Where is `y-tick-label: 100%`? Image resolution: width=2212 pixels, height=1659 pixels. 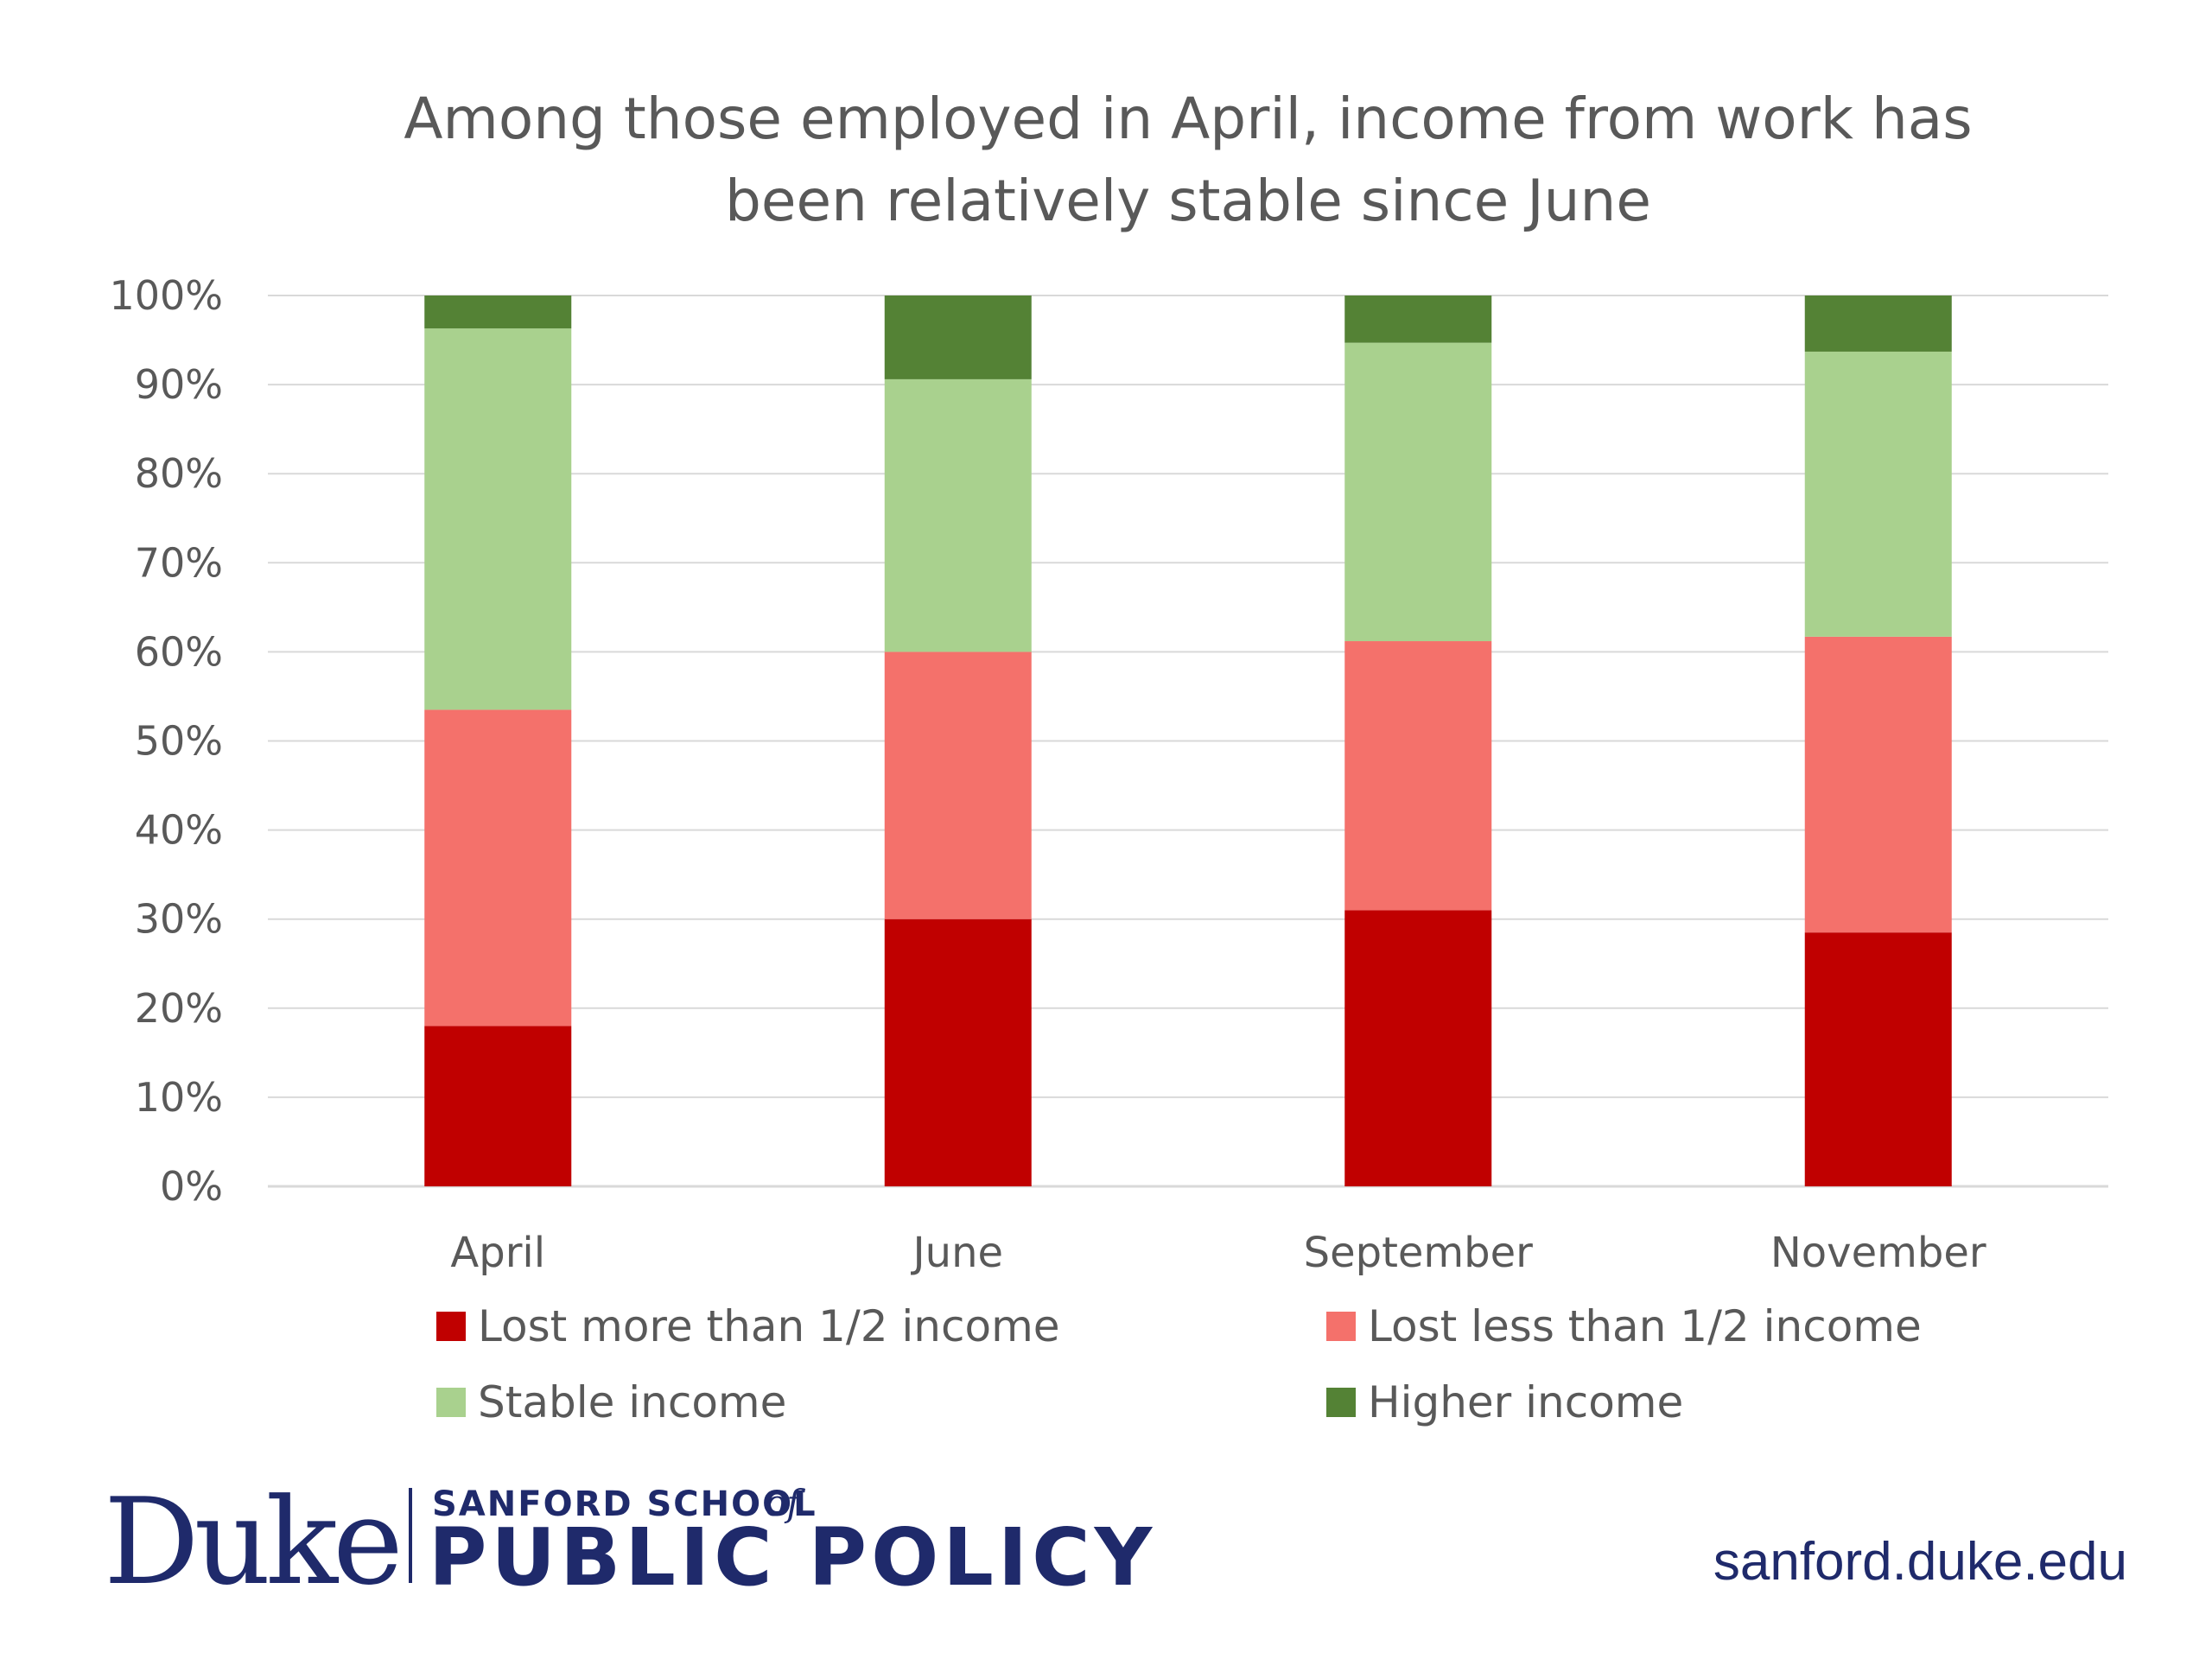
y-tick-label: 100% is located at coordinates (166, 295).